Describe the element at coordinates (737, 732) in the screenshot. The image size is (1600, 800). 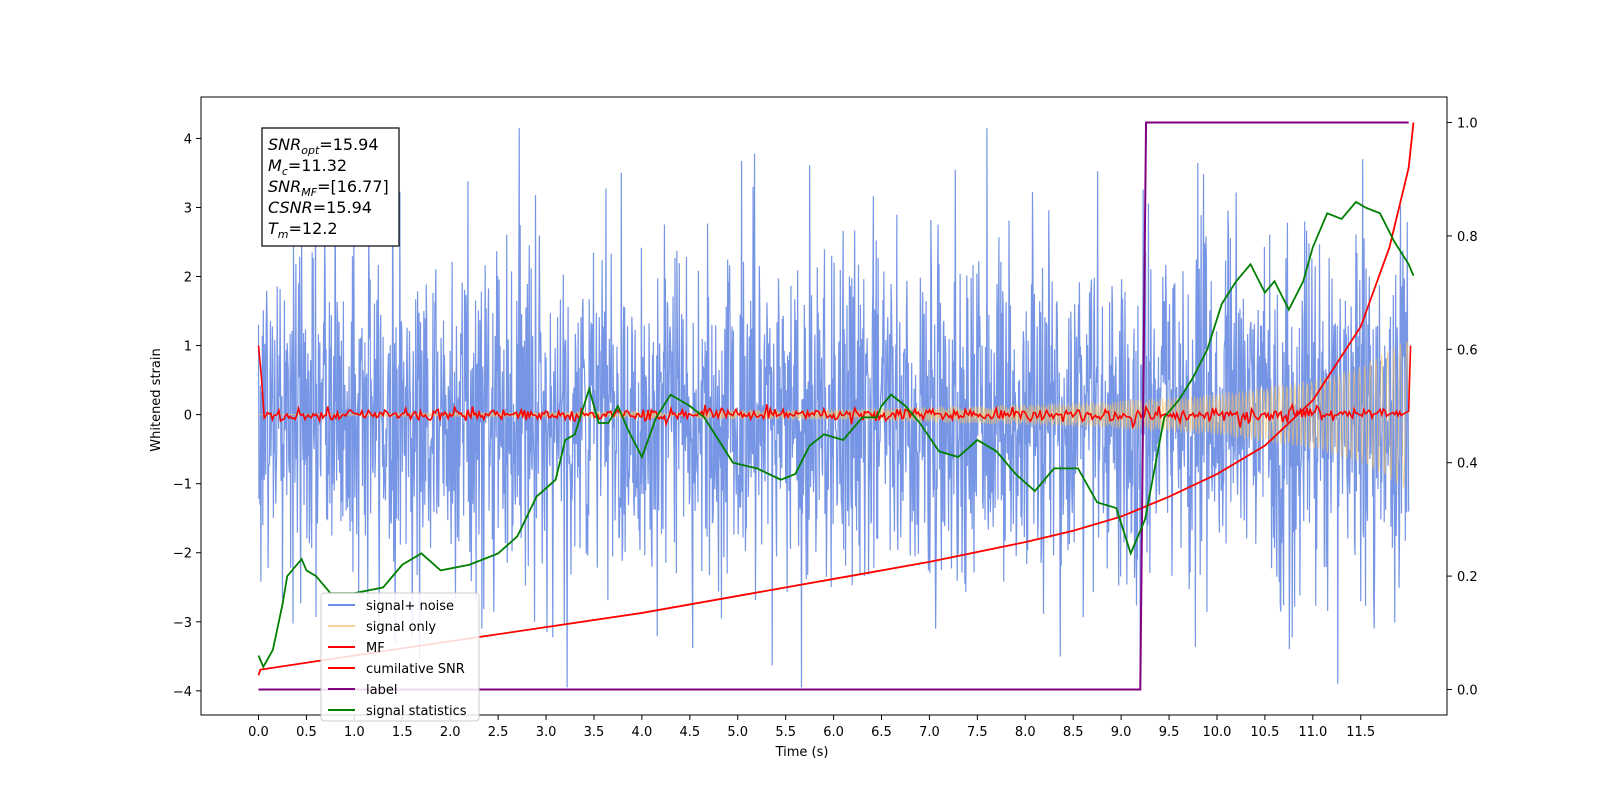
I see `x-tick-label: 5.0` at that location.